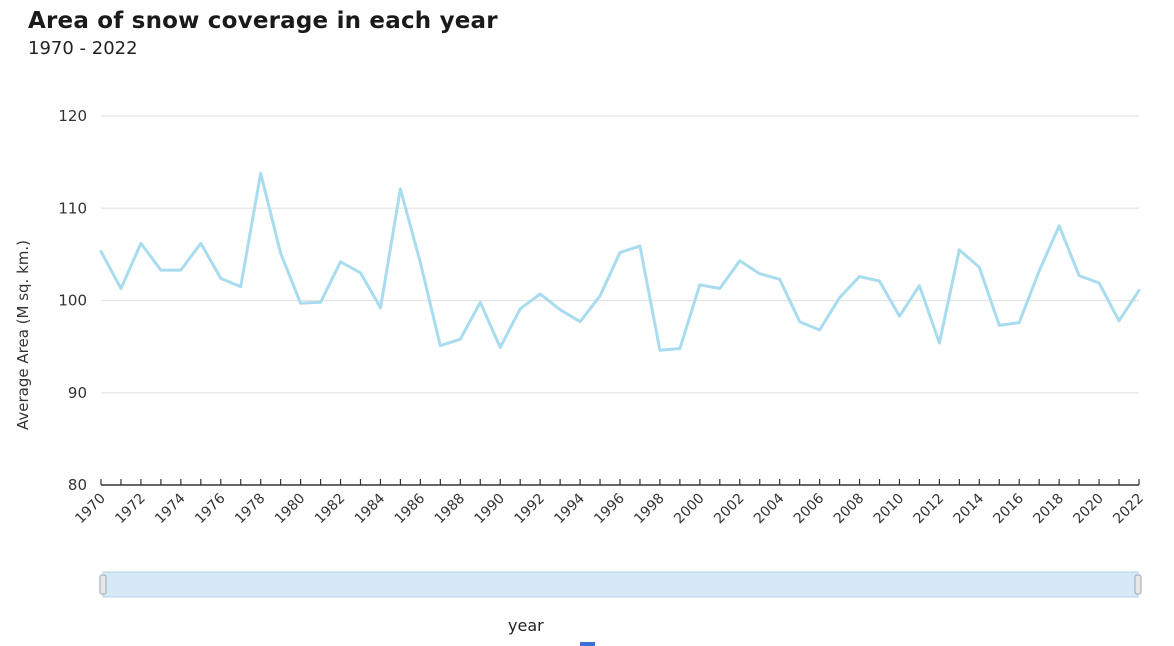 This screenshot has width=1174, height=646. I want to click on slider-left-handle, so click(103, 584).